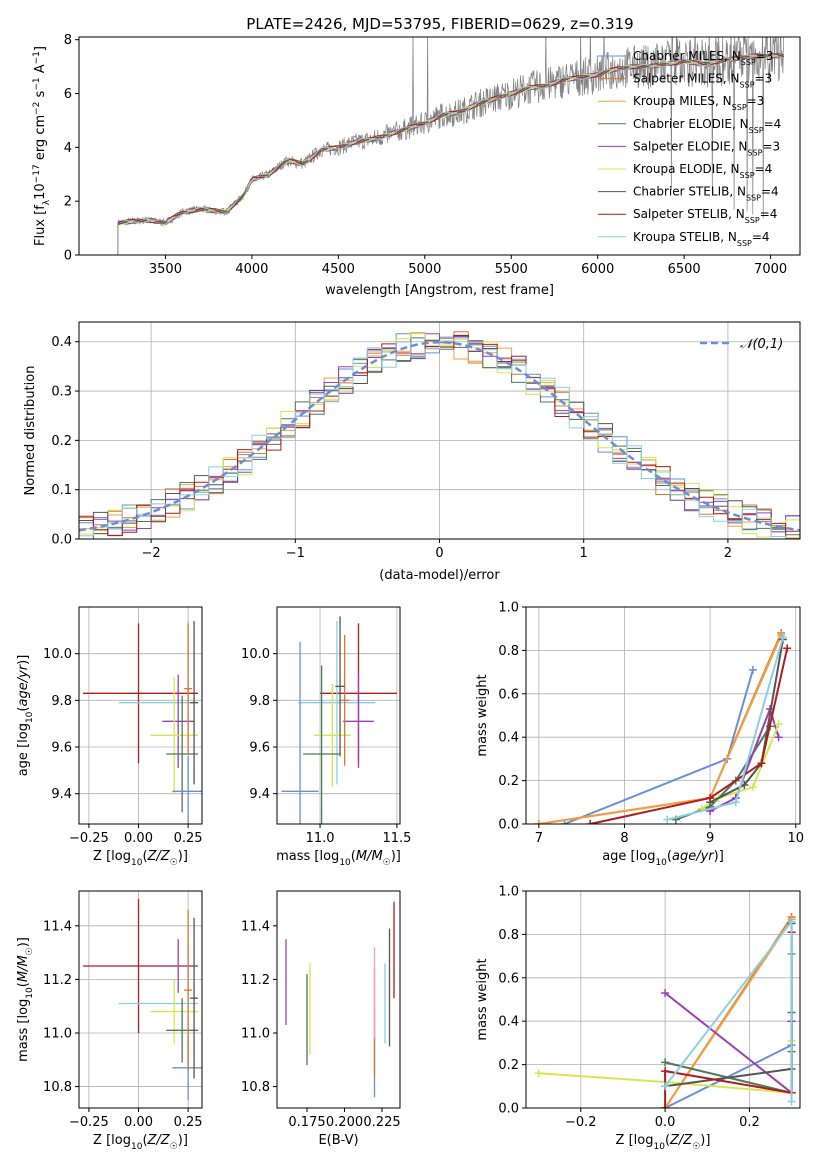 This screenshot has width=819, height=1170. I want to click on chart-age-vs-mass: 11.0 11.5 9.4 9.6 9.8 10.0 mass [log10(M/M☉)], so click(326, 737).